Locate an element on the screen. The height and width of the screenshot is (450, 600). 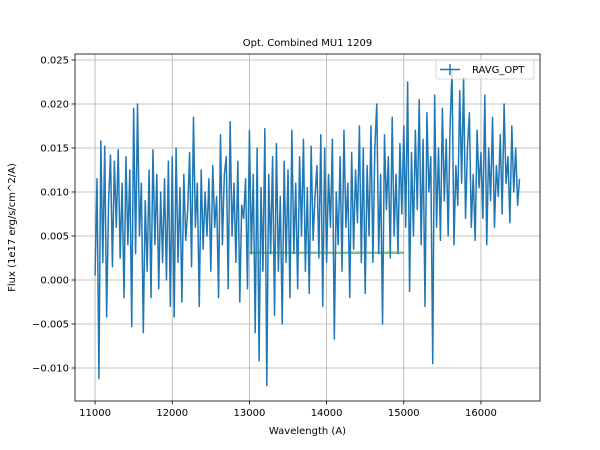
y-tick-label: 0.015 is located at coordinates (54, 148).